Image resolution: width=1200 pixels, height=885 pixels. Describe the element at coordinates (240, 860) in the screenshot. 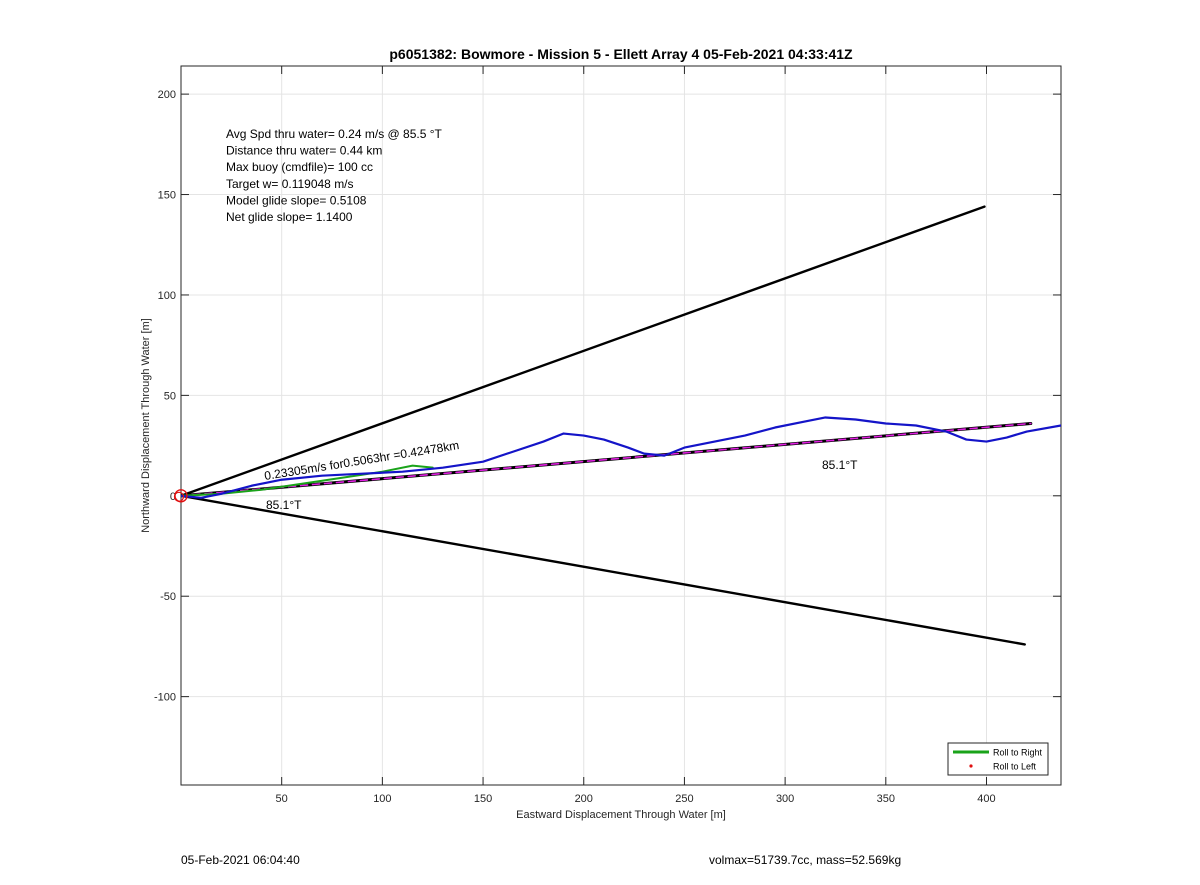

I see `footer-timestamp: 05-Feb-2021 06:04:40` at that location.